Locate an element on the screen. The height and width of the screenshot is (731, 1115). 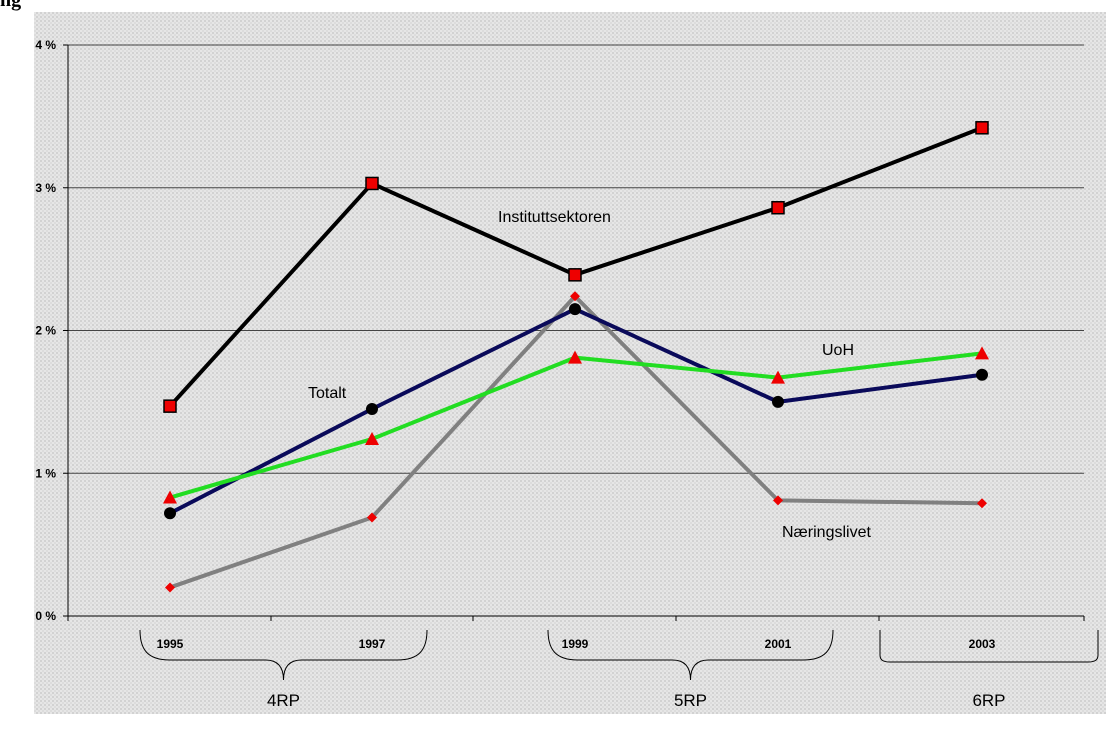
series-label: Instituttsektoren is located at coordinates (554, 217).